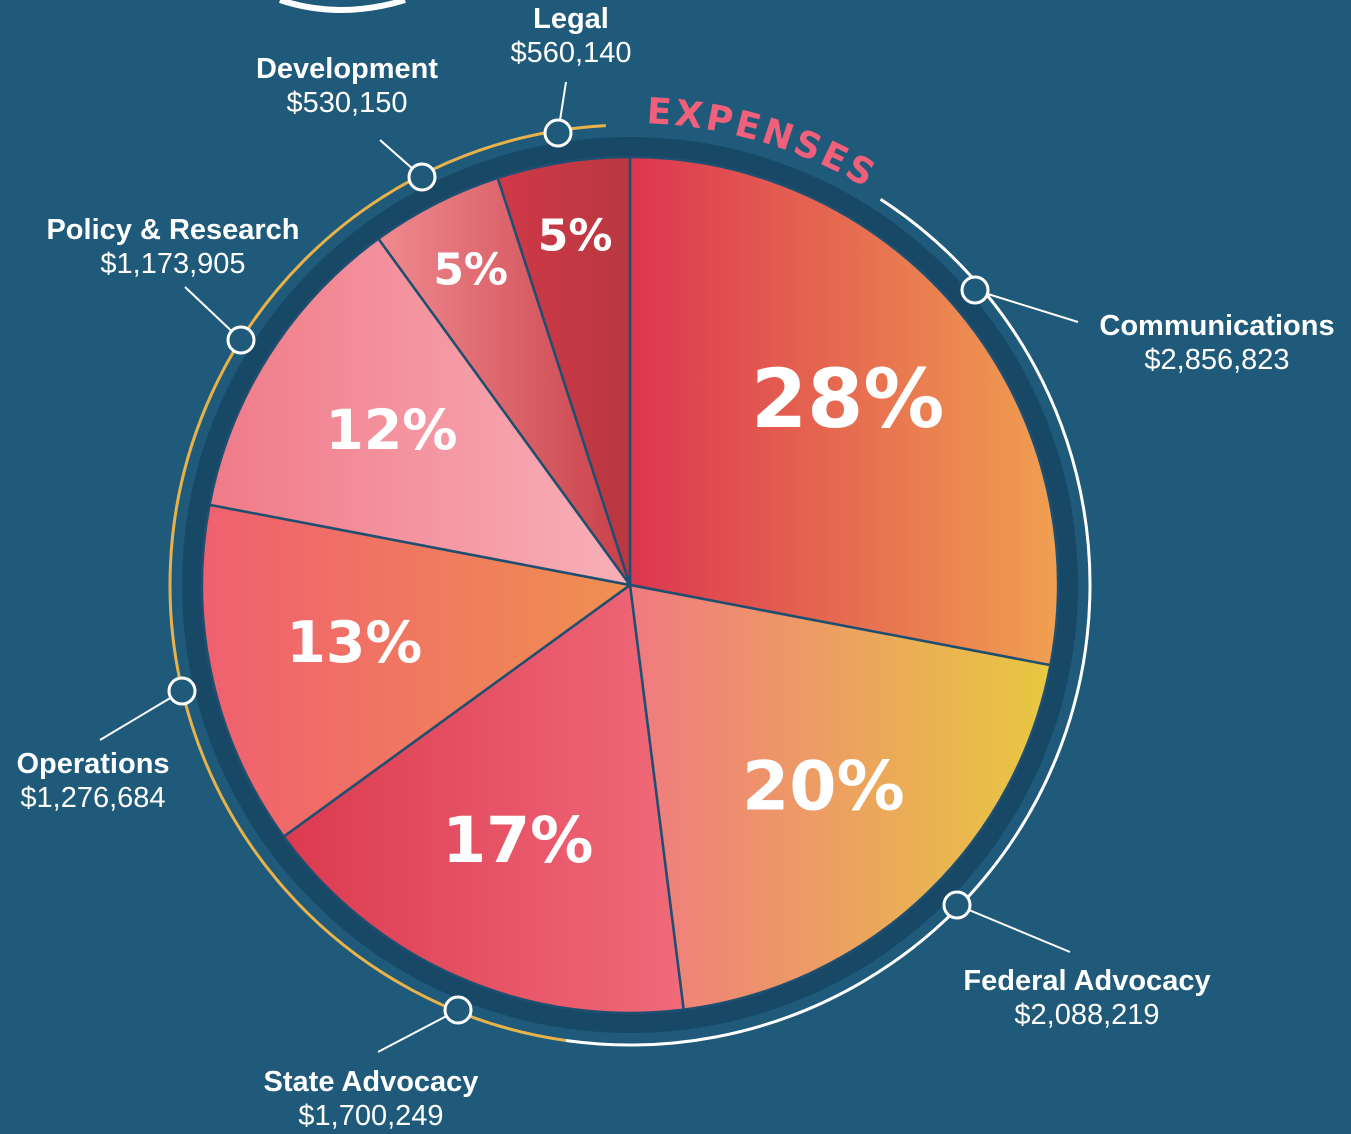 The height and width of the screenshot is (1134, 1351). I want to click on category-label: State Advocacy, so click(371, 1082).